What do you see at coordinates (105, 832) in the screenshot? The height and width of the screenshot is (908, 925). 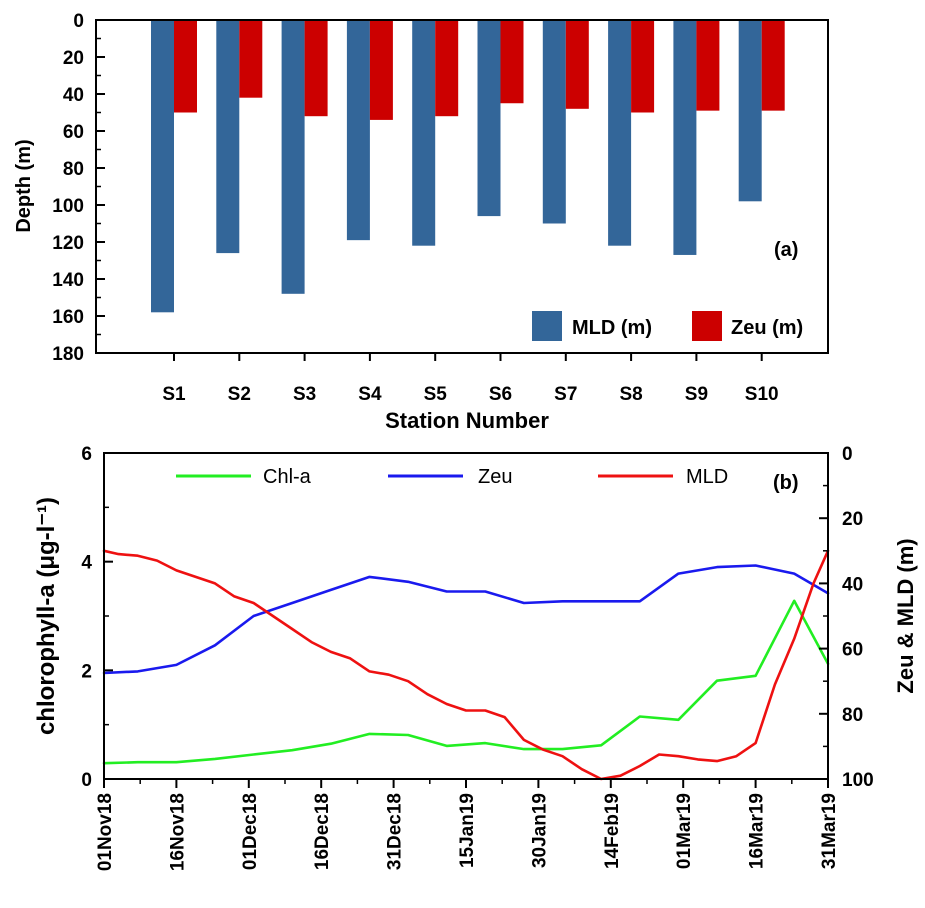 I see `x-tick-label: 01Nov18` at bounding box center [105, 832].